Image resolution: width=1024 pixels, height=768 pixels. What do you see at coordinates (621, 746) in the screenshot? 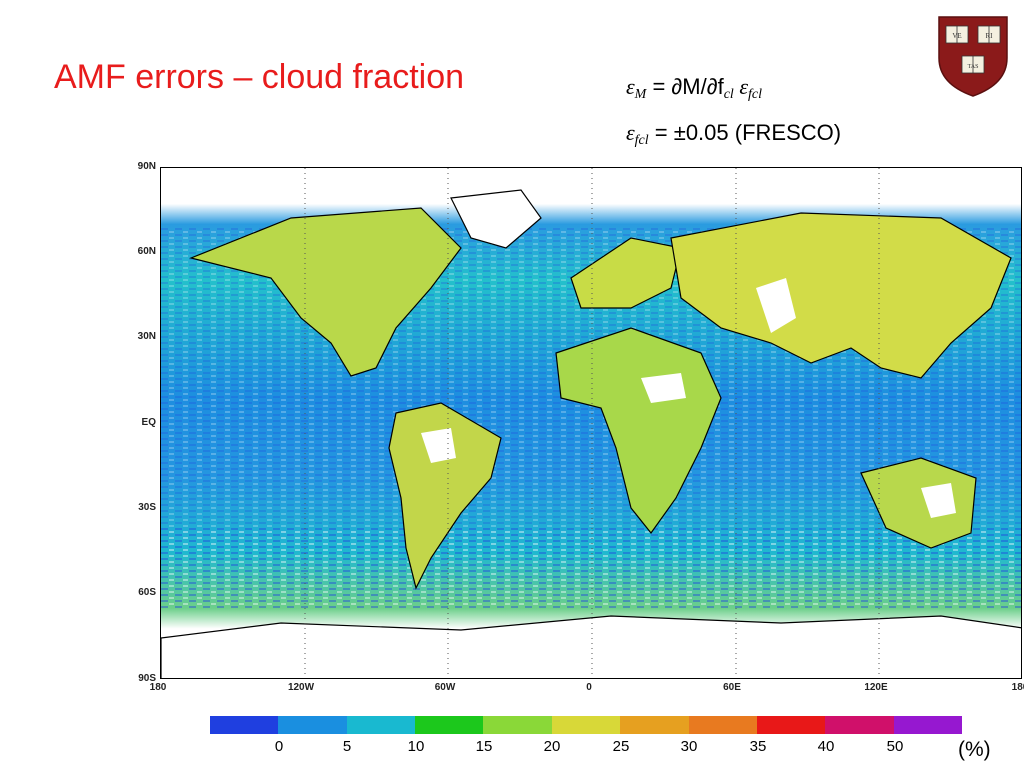
I see `colorbar-tick: 25` at bounding box center [621, 746].